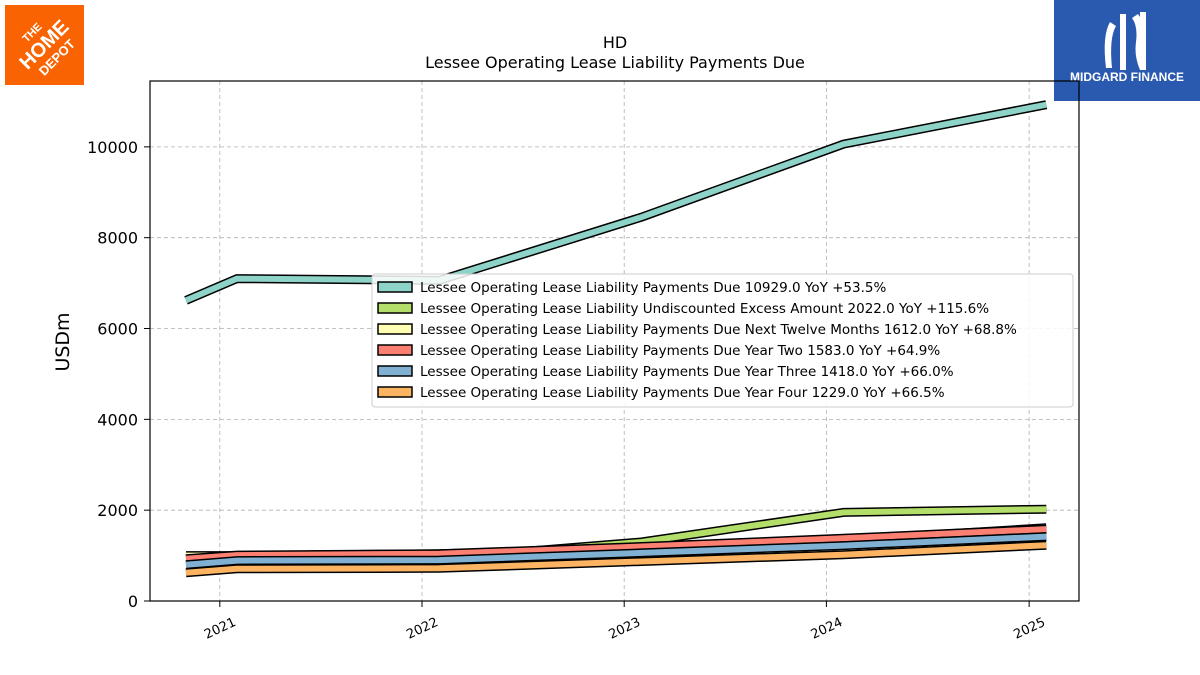 This screenshot has width=1200, height=675. Describe the element at coordinates (220, 629) in the screenshot. I see `x-tick-label: 2021` at that location.